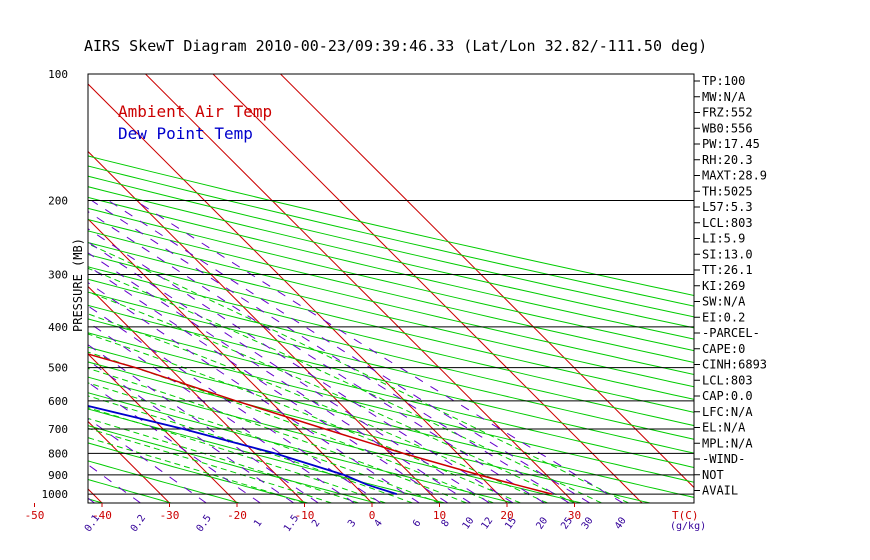 This screenshot has height=560, width=870. Describe the element at coordinates (723, 239) in the screenshot. I see `stat-line: LI:5.9` at that location.